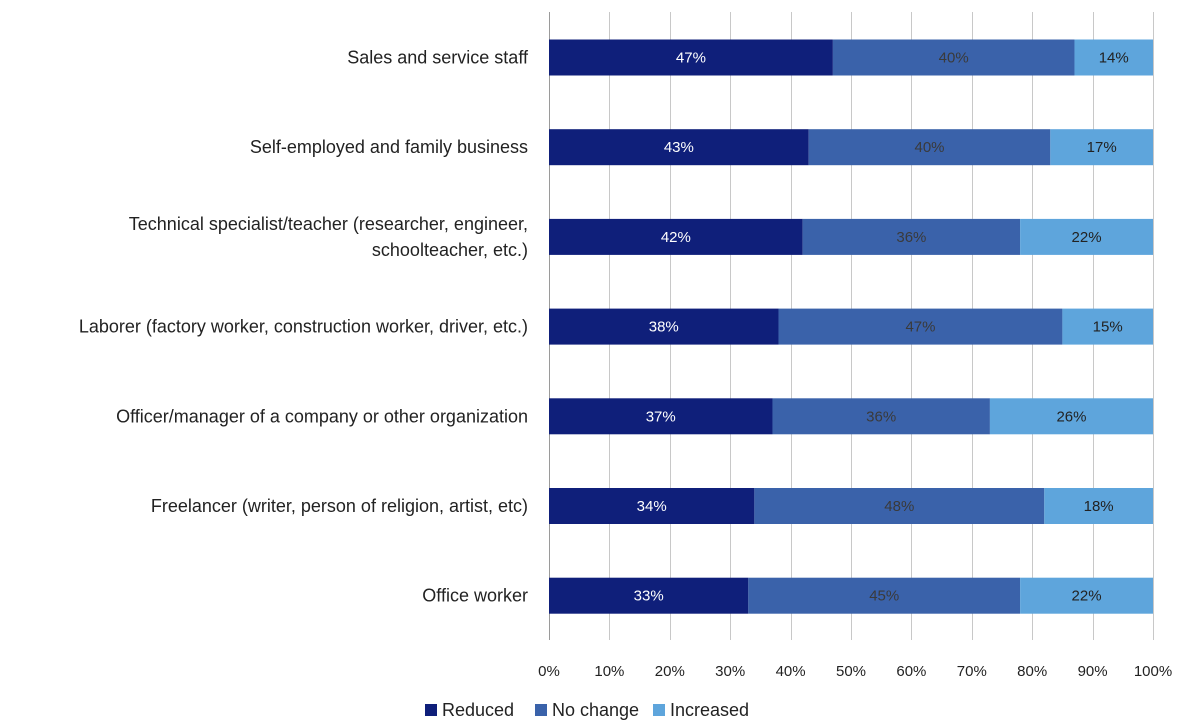  Describe the element at coordinates (1099, 506) in the screenshot. I see `data-label: 18%` at that location.